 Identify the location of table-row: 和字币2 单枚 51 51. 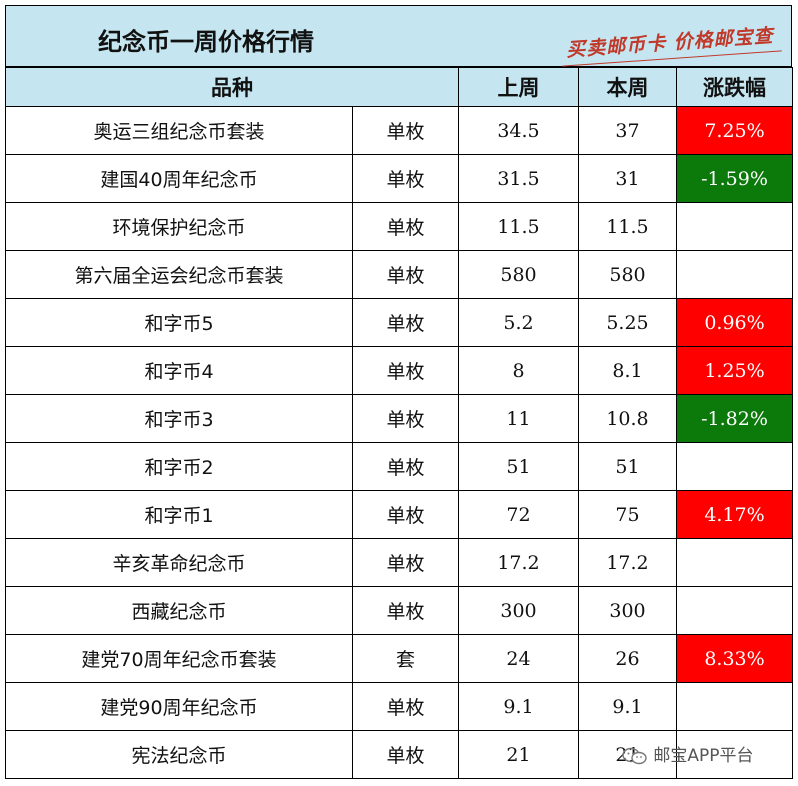
(399, 466).